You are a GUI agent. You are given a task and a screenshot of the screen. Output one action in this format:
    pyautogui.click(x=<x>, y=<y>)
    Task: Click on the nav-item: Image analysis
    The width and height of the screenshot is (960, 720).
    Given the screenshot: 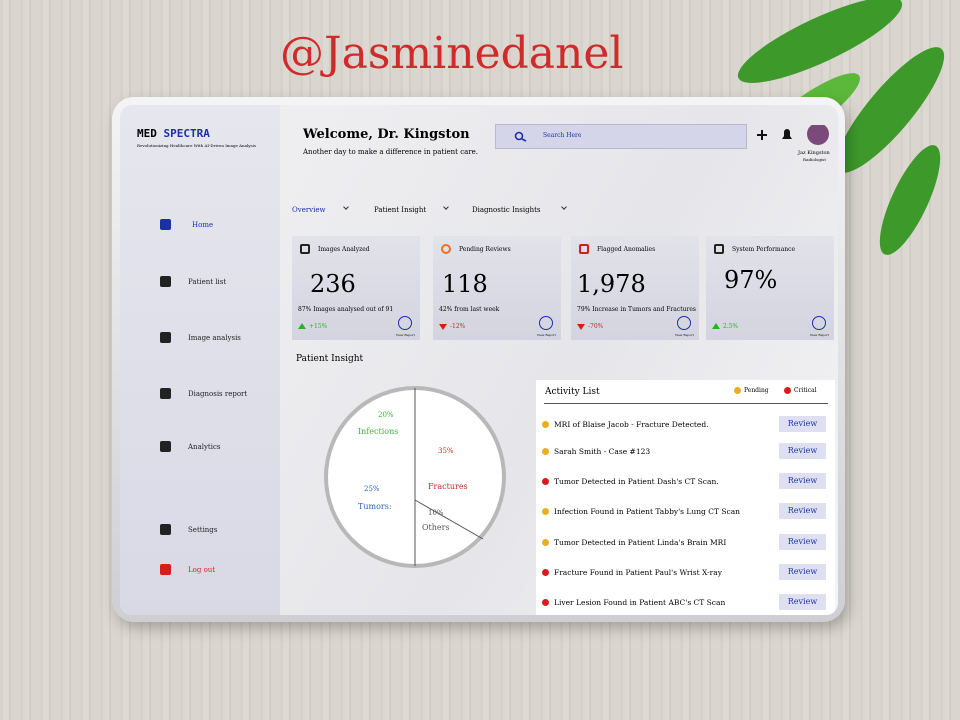 What is the action you would take?
    pyautogui.click(x=214, y=338)
    